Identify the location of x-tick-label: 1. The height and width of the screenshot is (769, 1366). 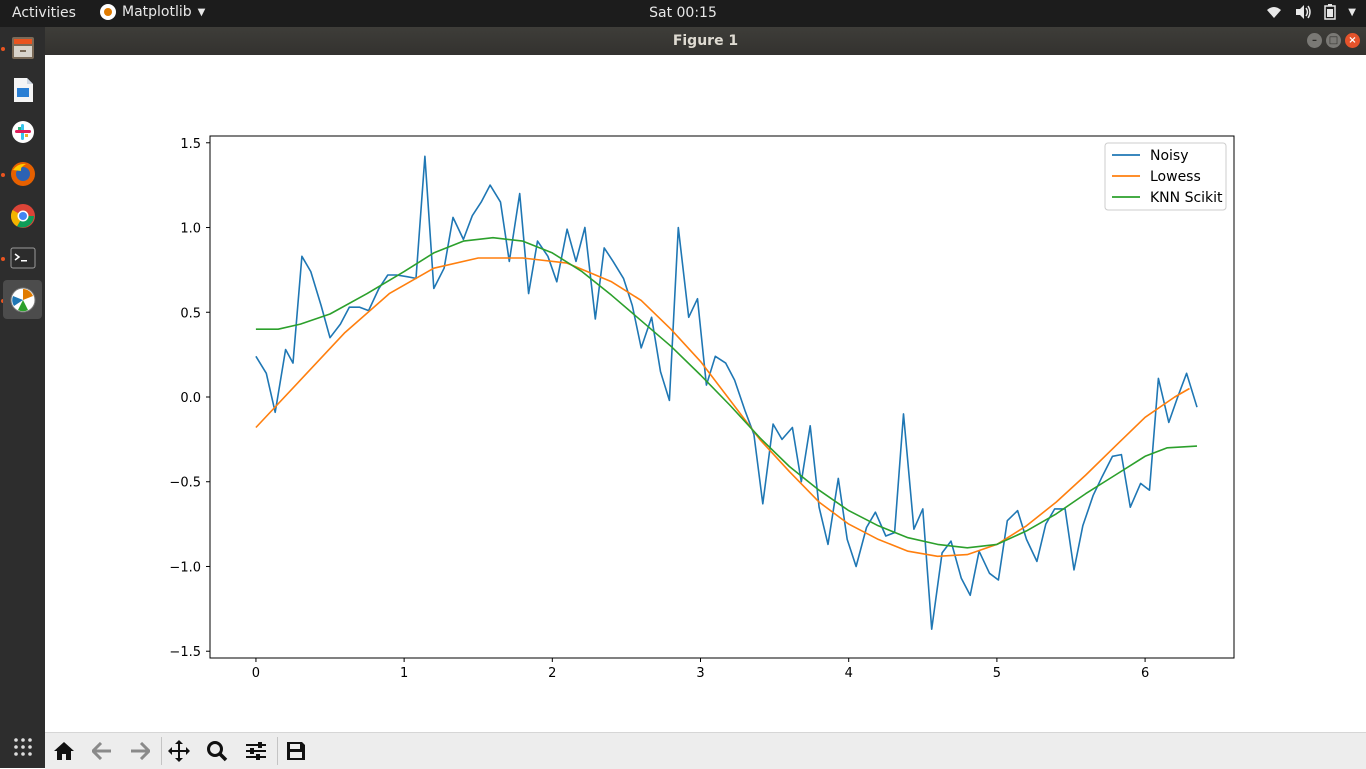
(404, 673).